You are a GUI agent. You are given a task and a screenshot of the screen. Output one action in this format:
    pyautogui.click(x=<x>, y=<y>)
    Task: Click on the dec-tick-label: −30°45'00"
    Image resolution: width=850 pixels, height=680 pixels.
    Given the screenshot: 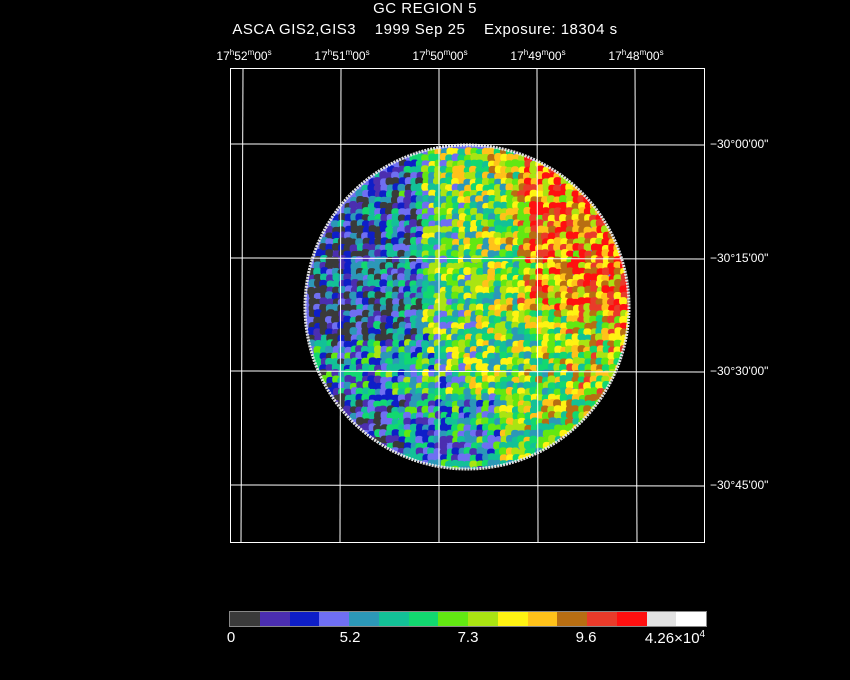 What is the action you would take?
    pyautogui.click(x=739, y=485)
    